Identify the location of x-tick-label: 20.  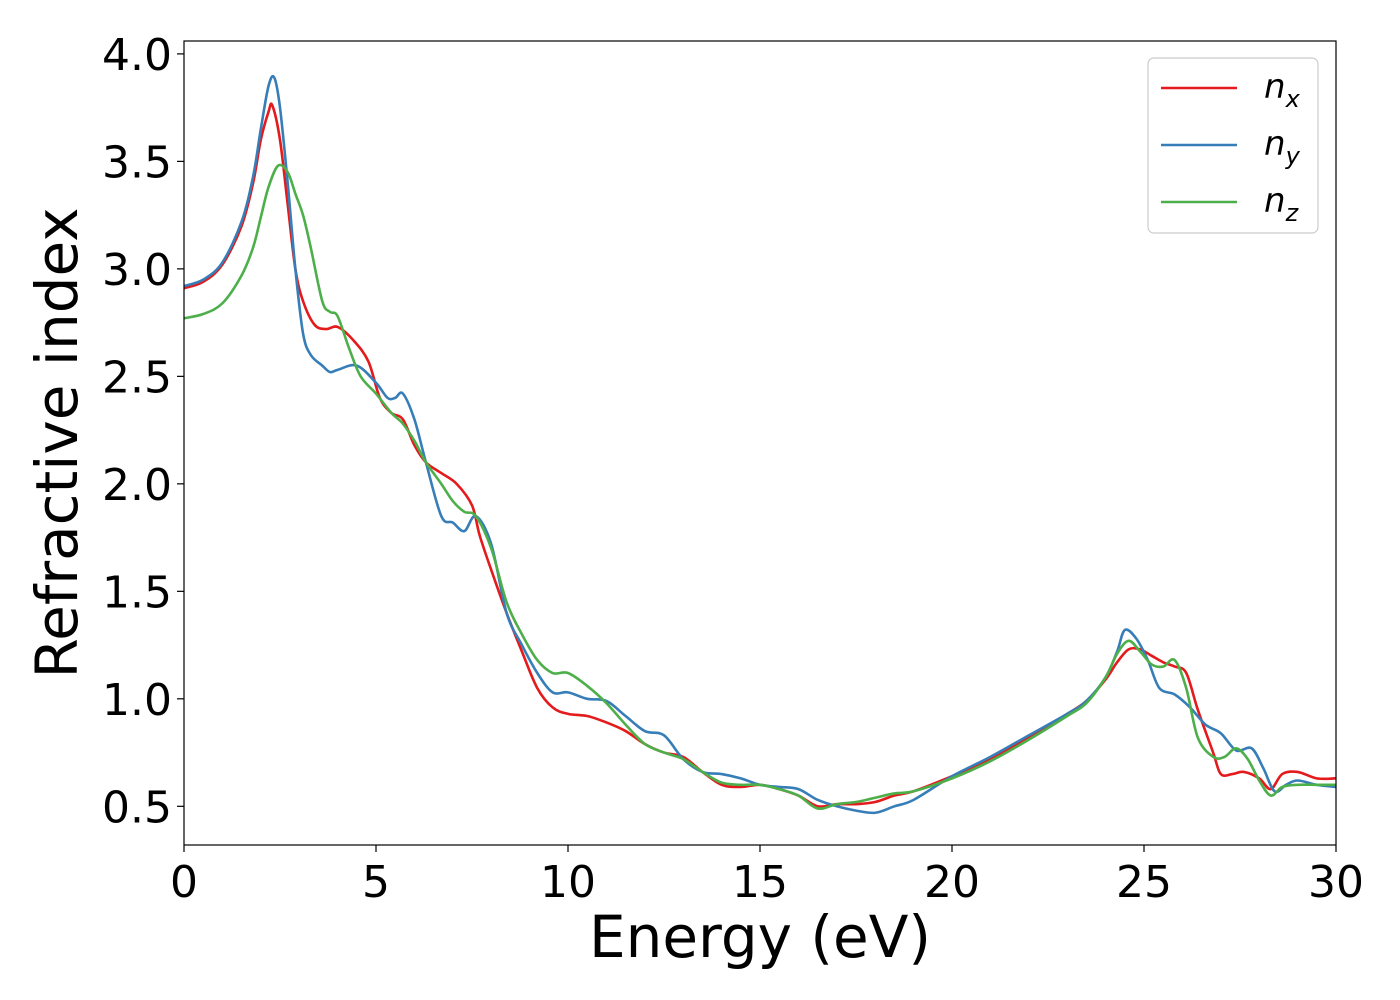
(952, 882).